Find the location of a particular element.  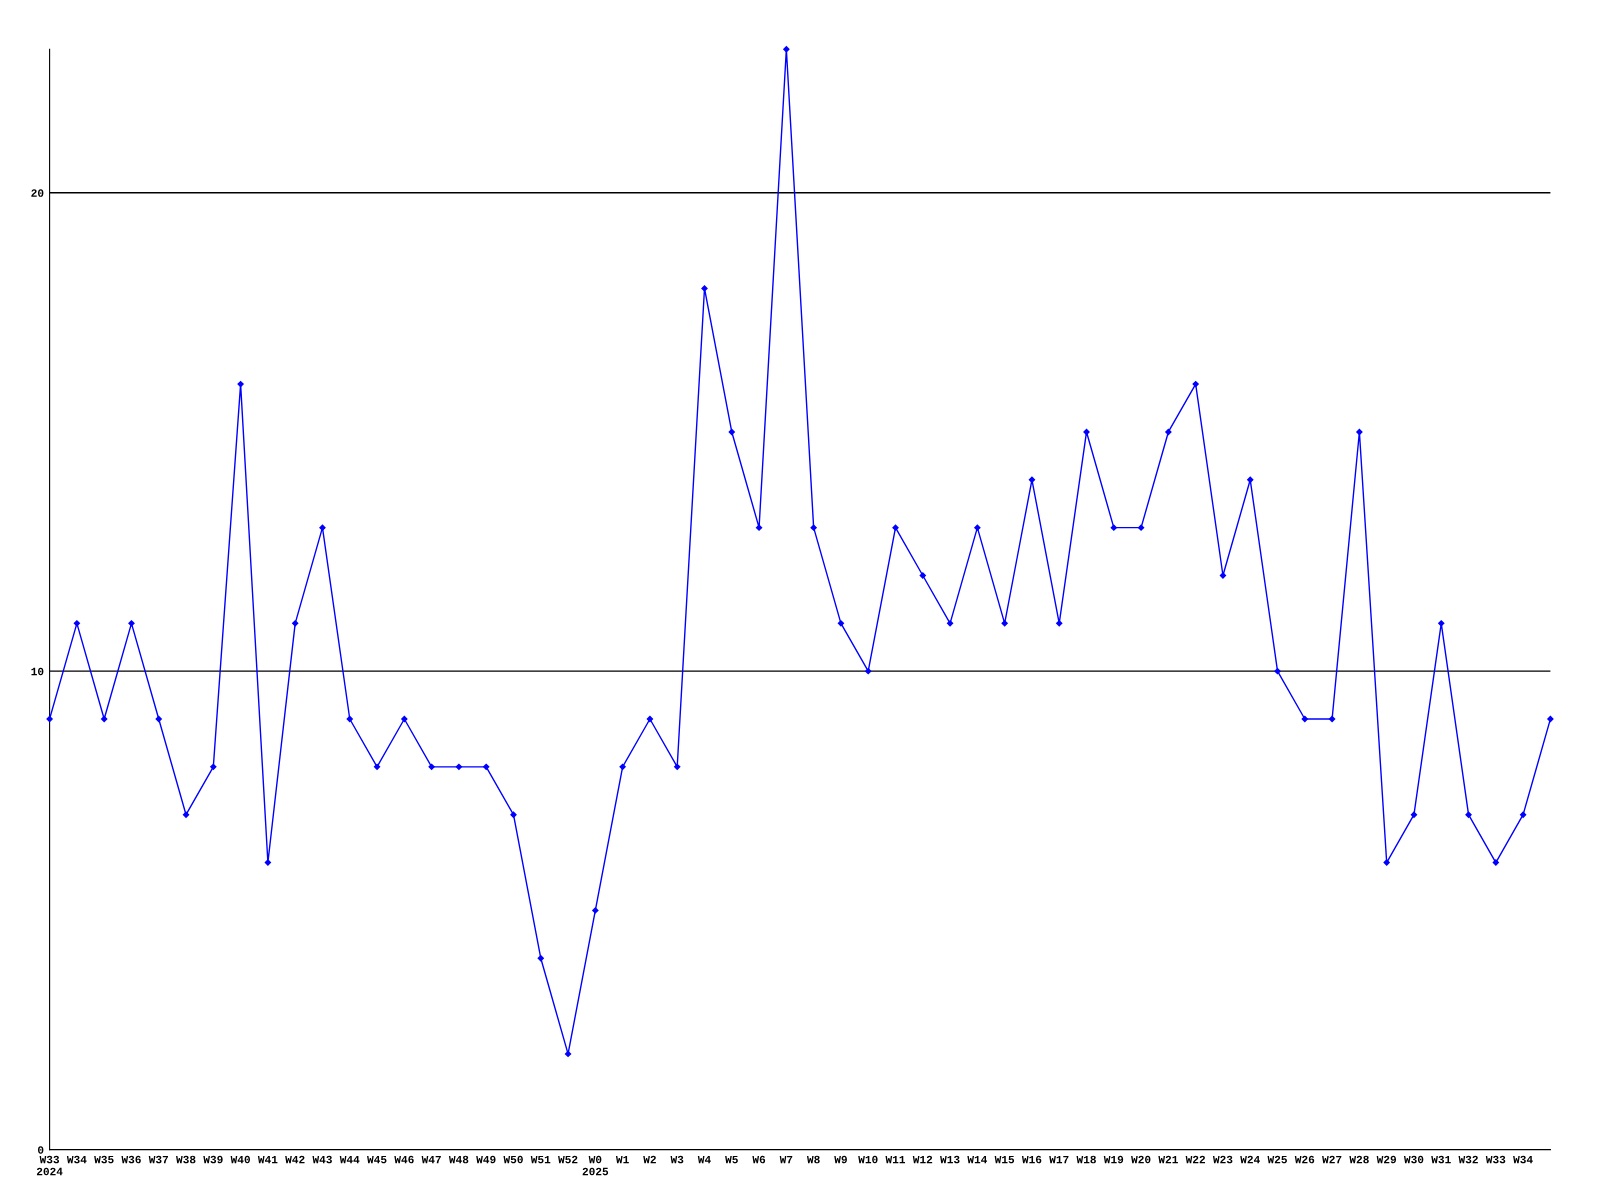

x-tick-label: W27 is located at coordinates (1332, 1159).